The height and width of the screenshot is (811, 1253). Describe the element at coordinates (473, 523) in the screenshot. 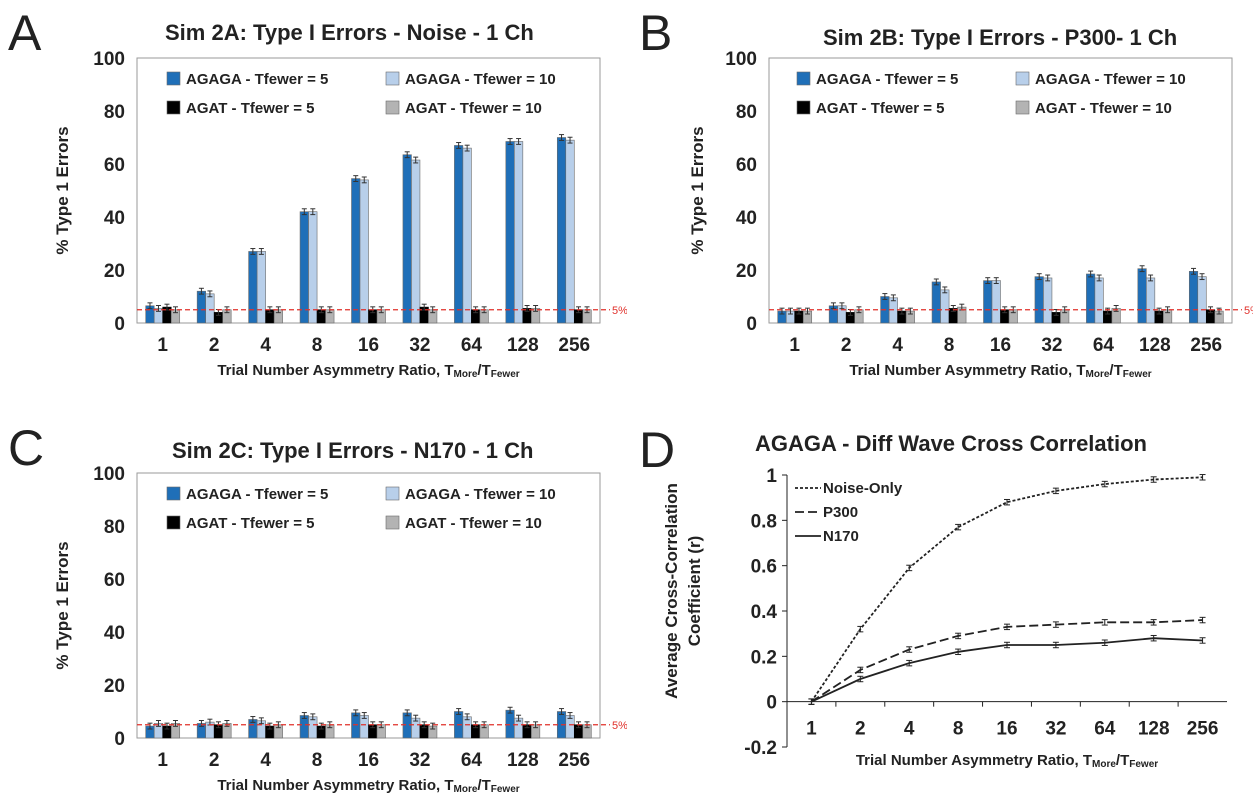

I see `legend-label: AGAT - Tfewer = 10` at that location.